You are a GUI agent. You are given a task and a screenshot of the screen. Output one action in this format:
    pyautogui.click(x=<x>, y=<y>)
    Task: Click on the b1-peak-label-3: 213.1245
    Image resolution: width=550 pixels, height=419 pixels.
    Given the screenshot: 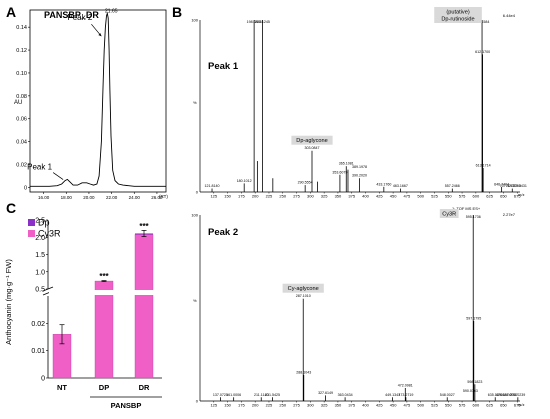 What is the action you would take?
    pyautogui.click(x=262, y=22)
    